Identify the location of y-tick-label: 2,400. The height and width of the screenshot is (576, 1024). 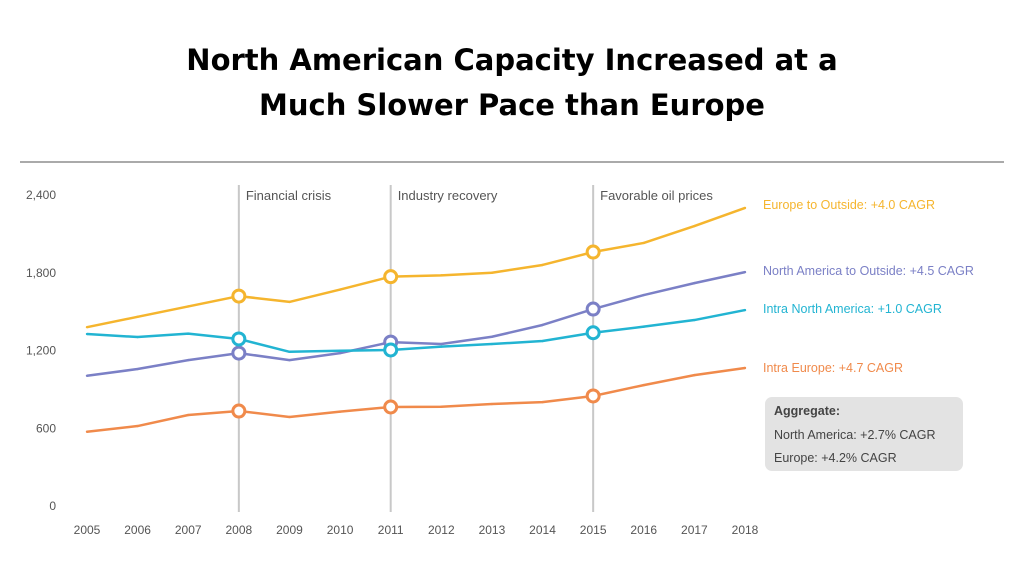
(41, 195).